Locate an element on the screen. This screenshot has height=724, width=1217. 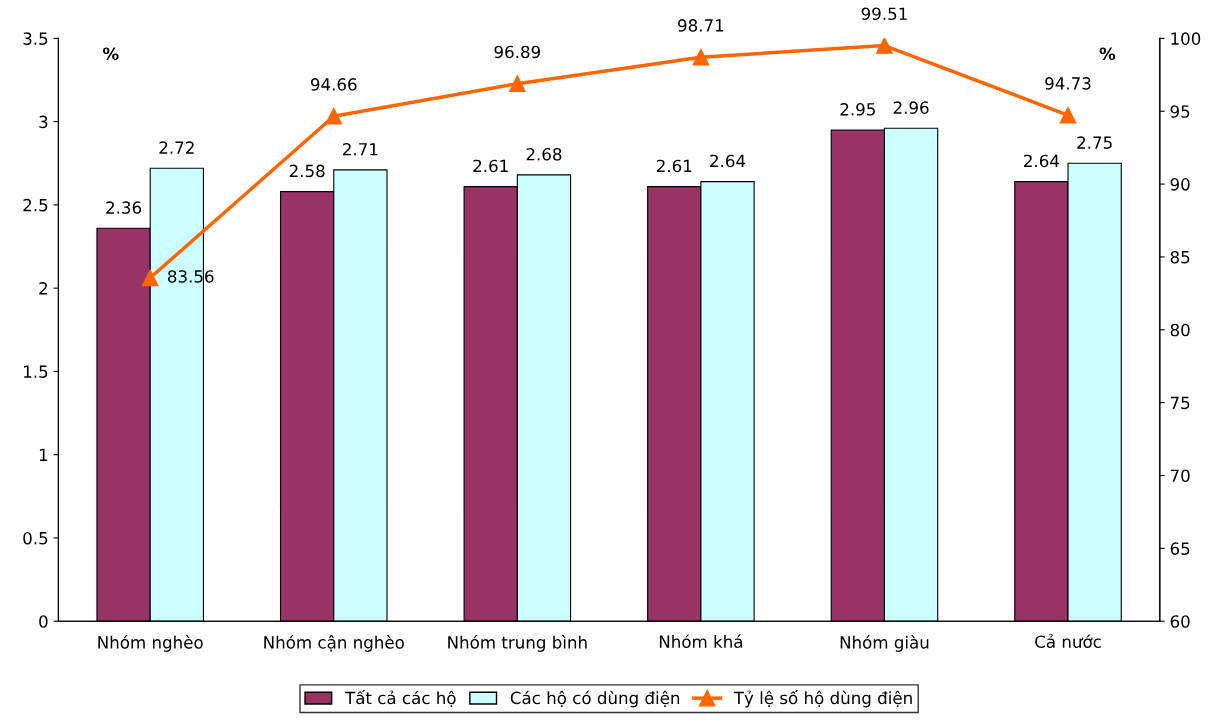
y-tick-label: 2 is located at coordinates (43, 288).